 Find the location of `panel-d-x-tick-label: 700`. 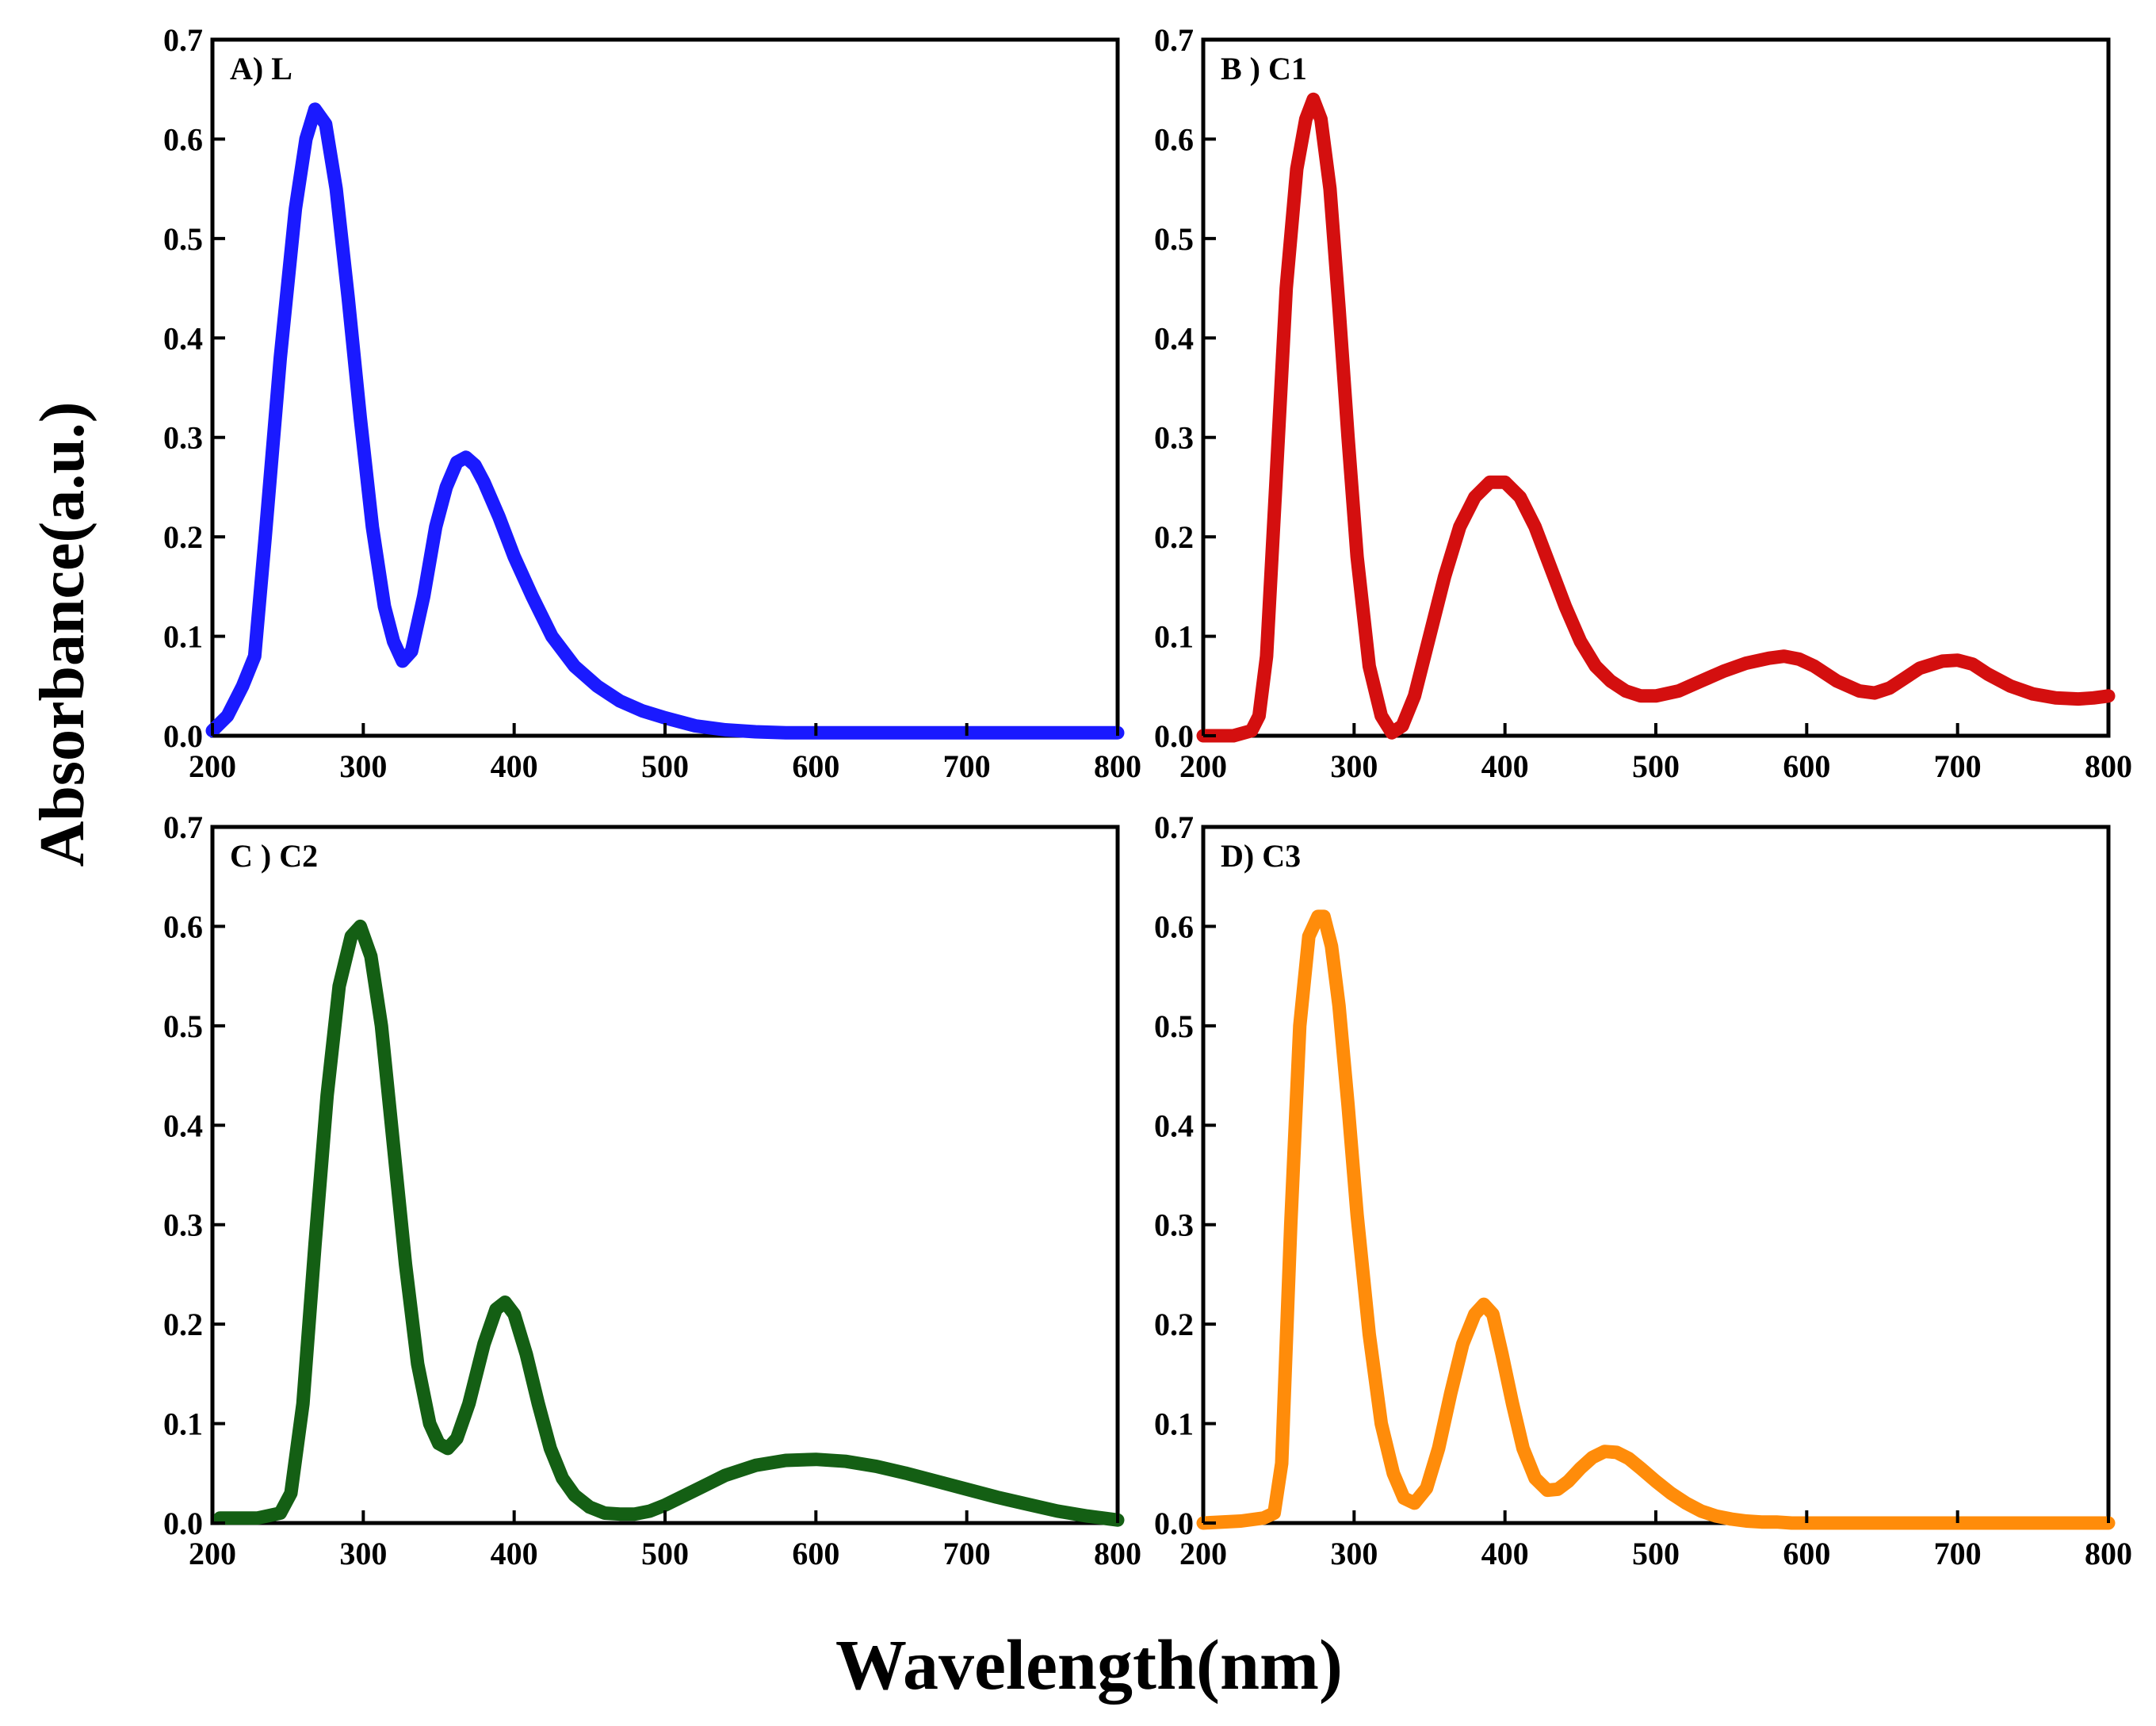

panel-d-x-tick-label: 700 is located at coordinates (1958, 1553).